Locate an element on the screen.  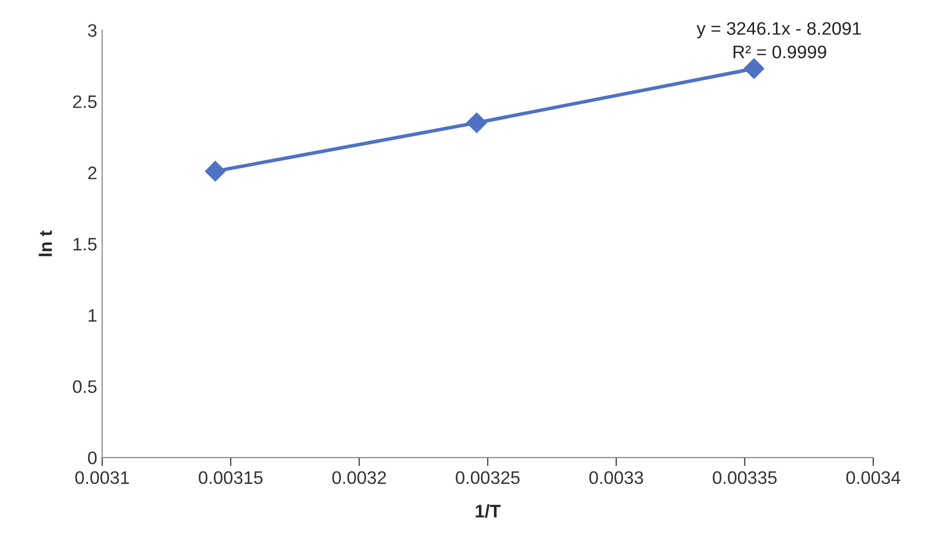
x-tick-label: 0.00315 is located at coordinates (230, 477).